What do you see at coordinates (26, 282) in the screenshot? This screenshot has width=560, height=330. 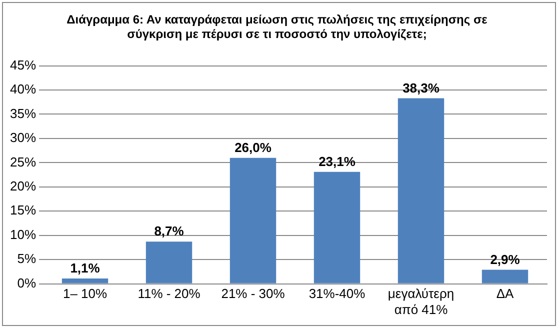 I see `y-tick-label: 0%` at bounding box center [26, 282].